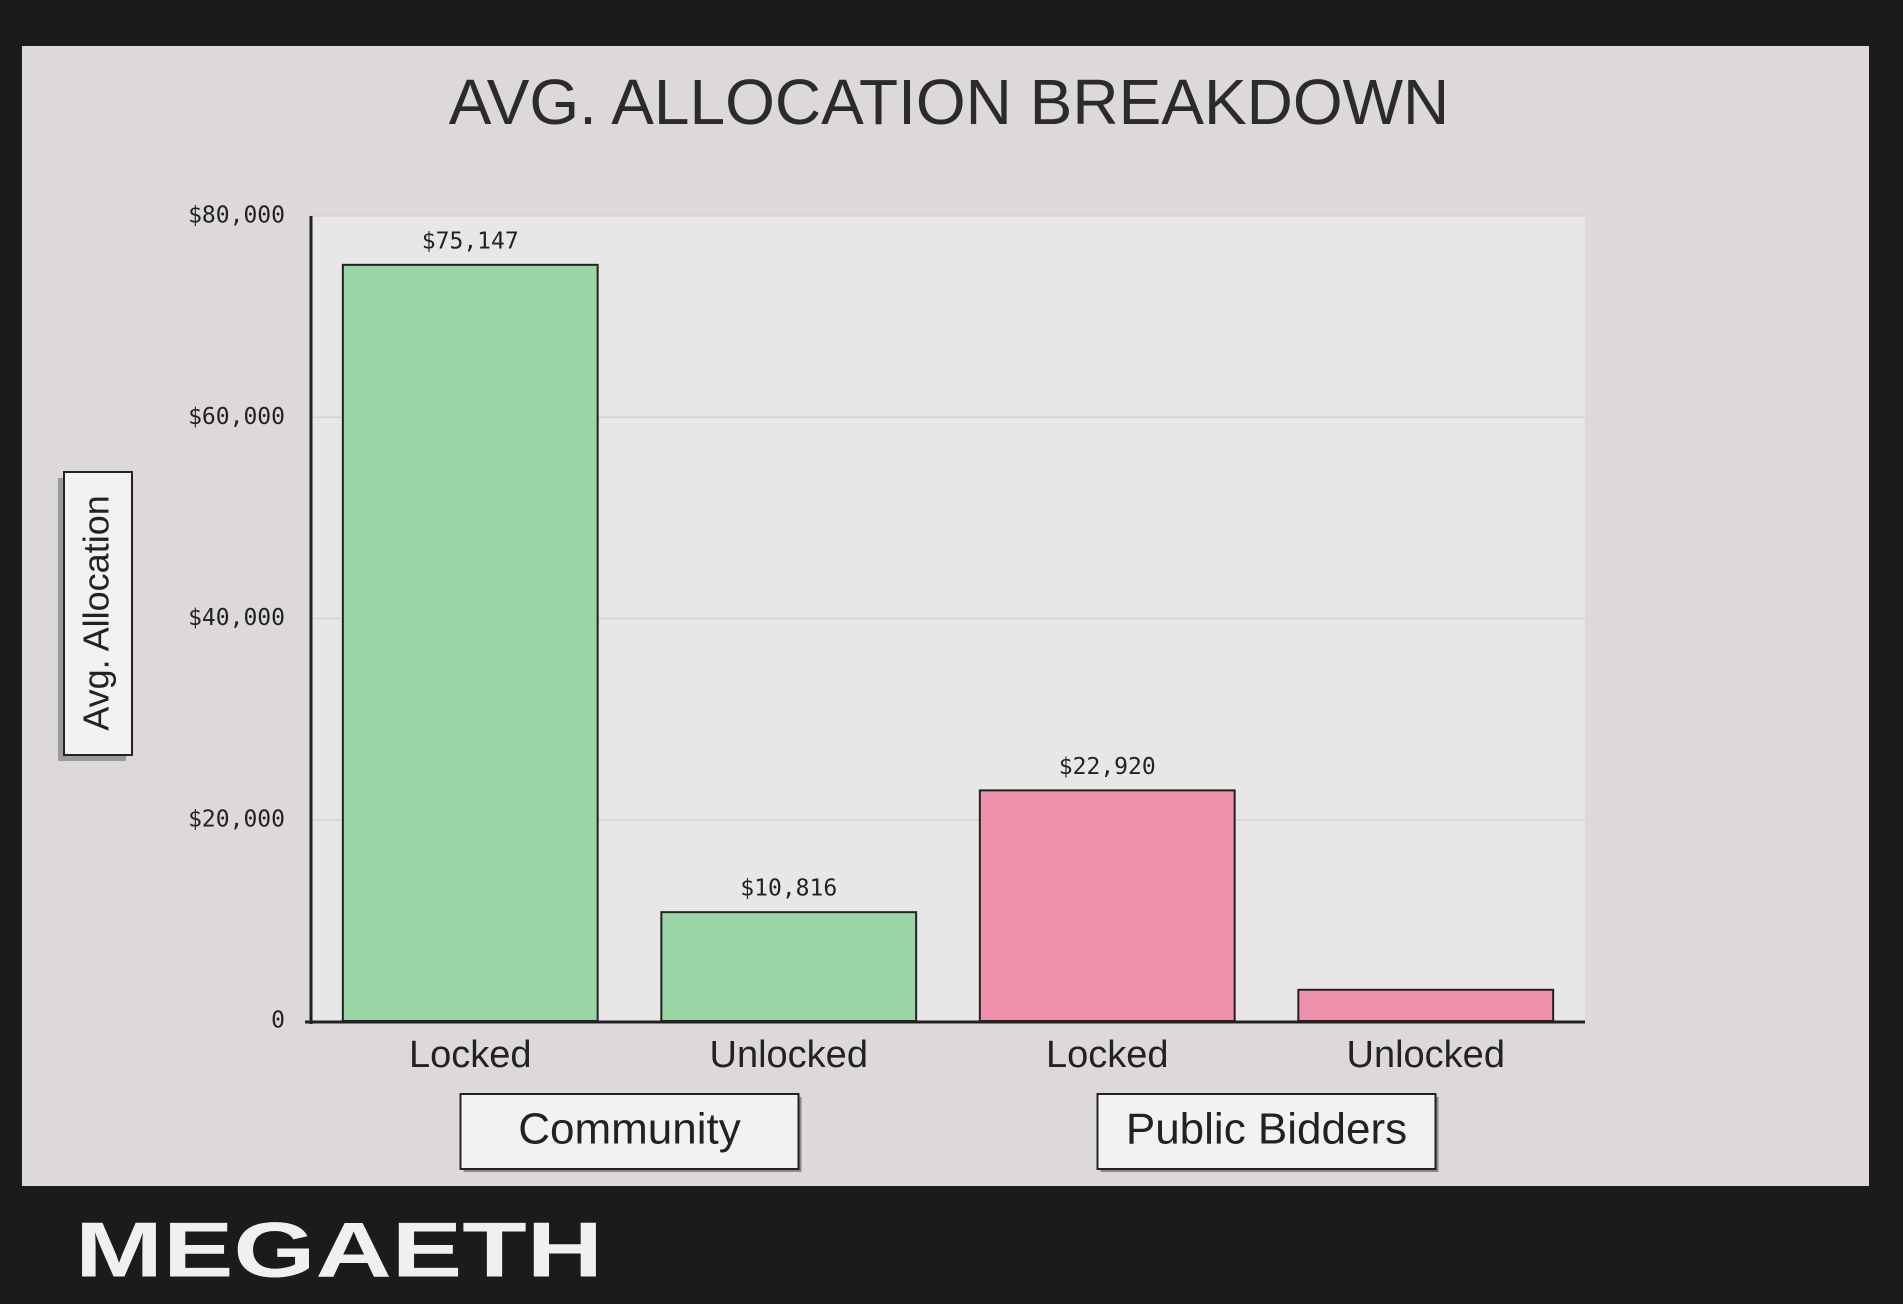 The image size is (1903, 1304). I want to click on value-label: $10,816, so click(788, 889).